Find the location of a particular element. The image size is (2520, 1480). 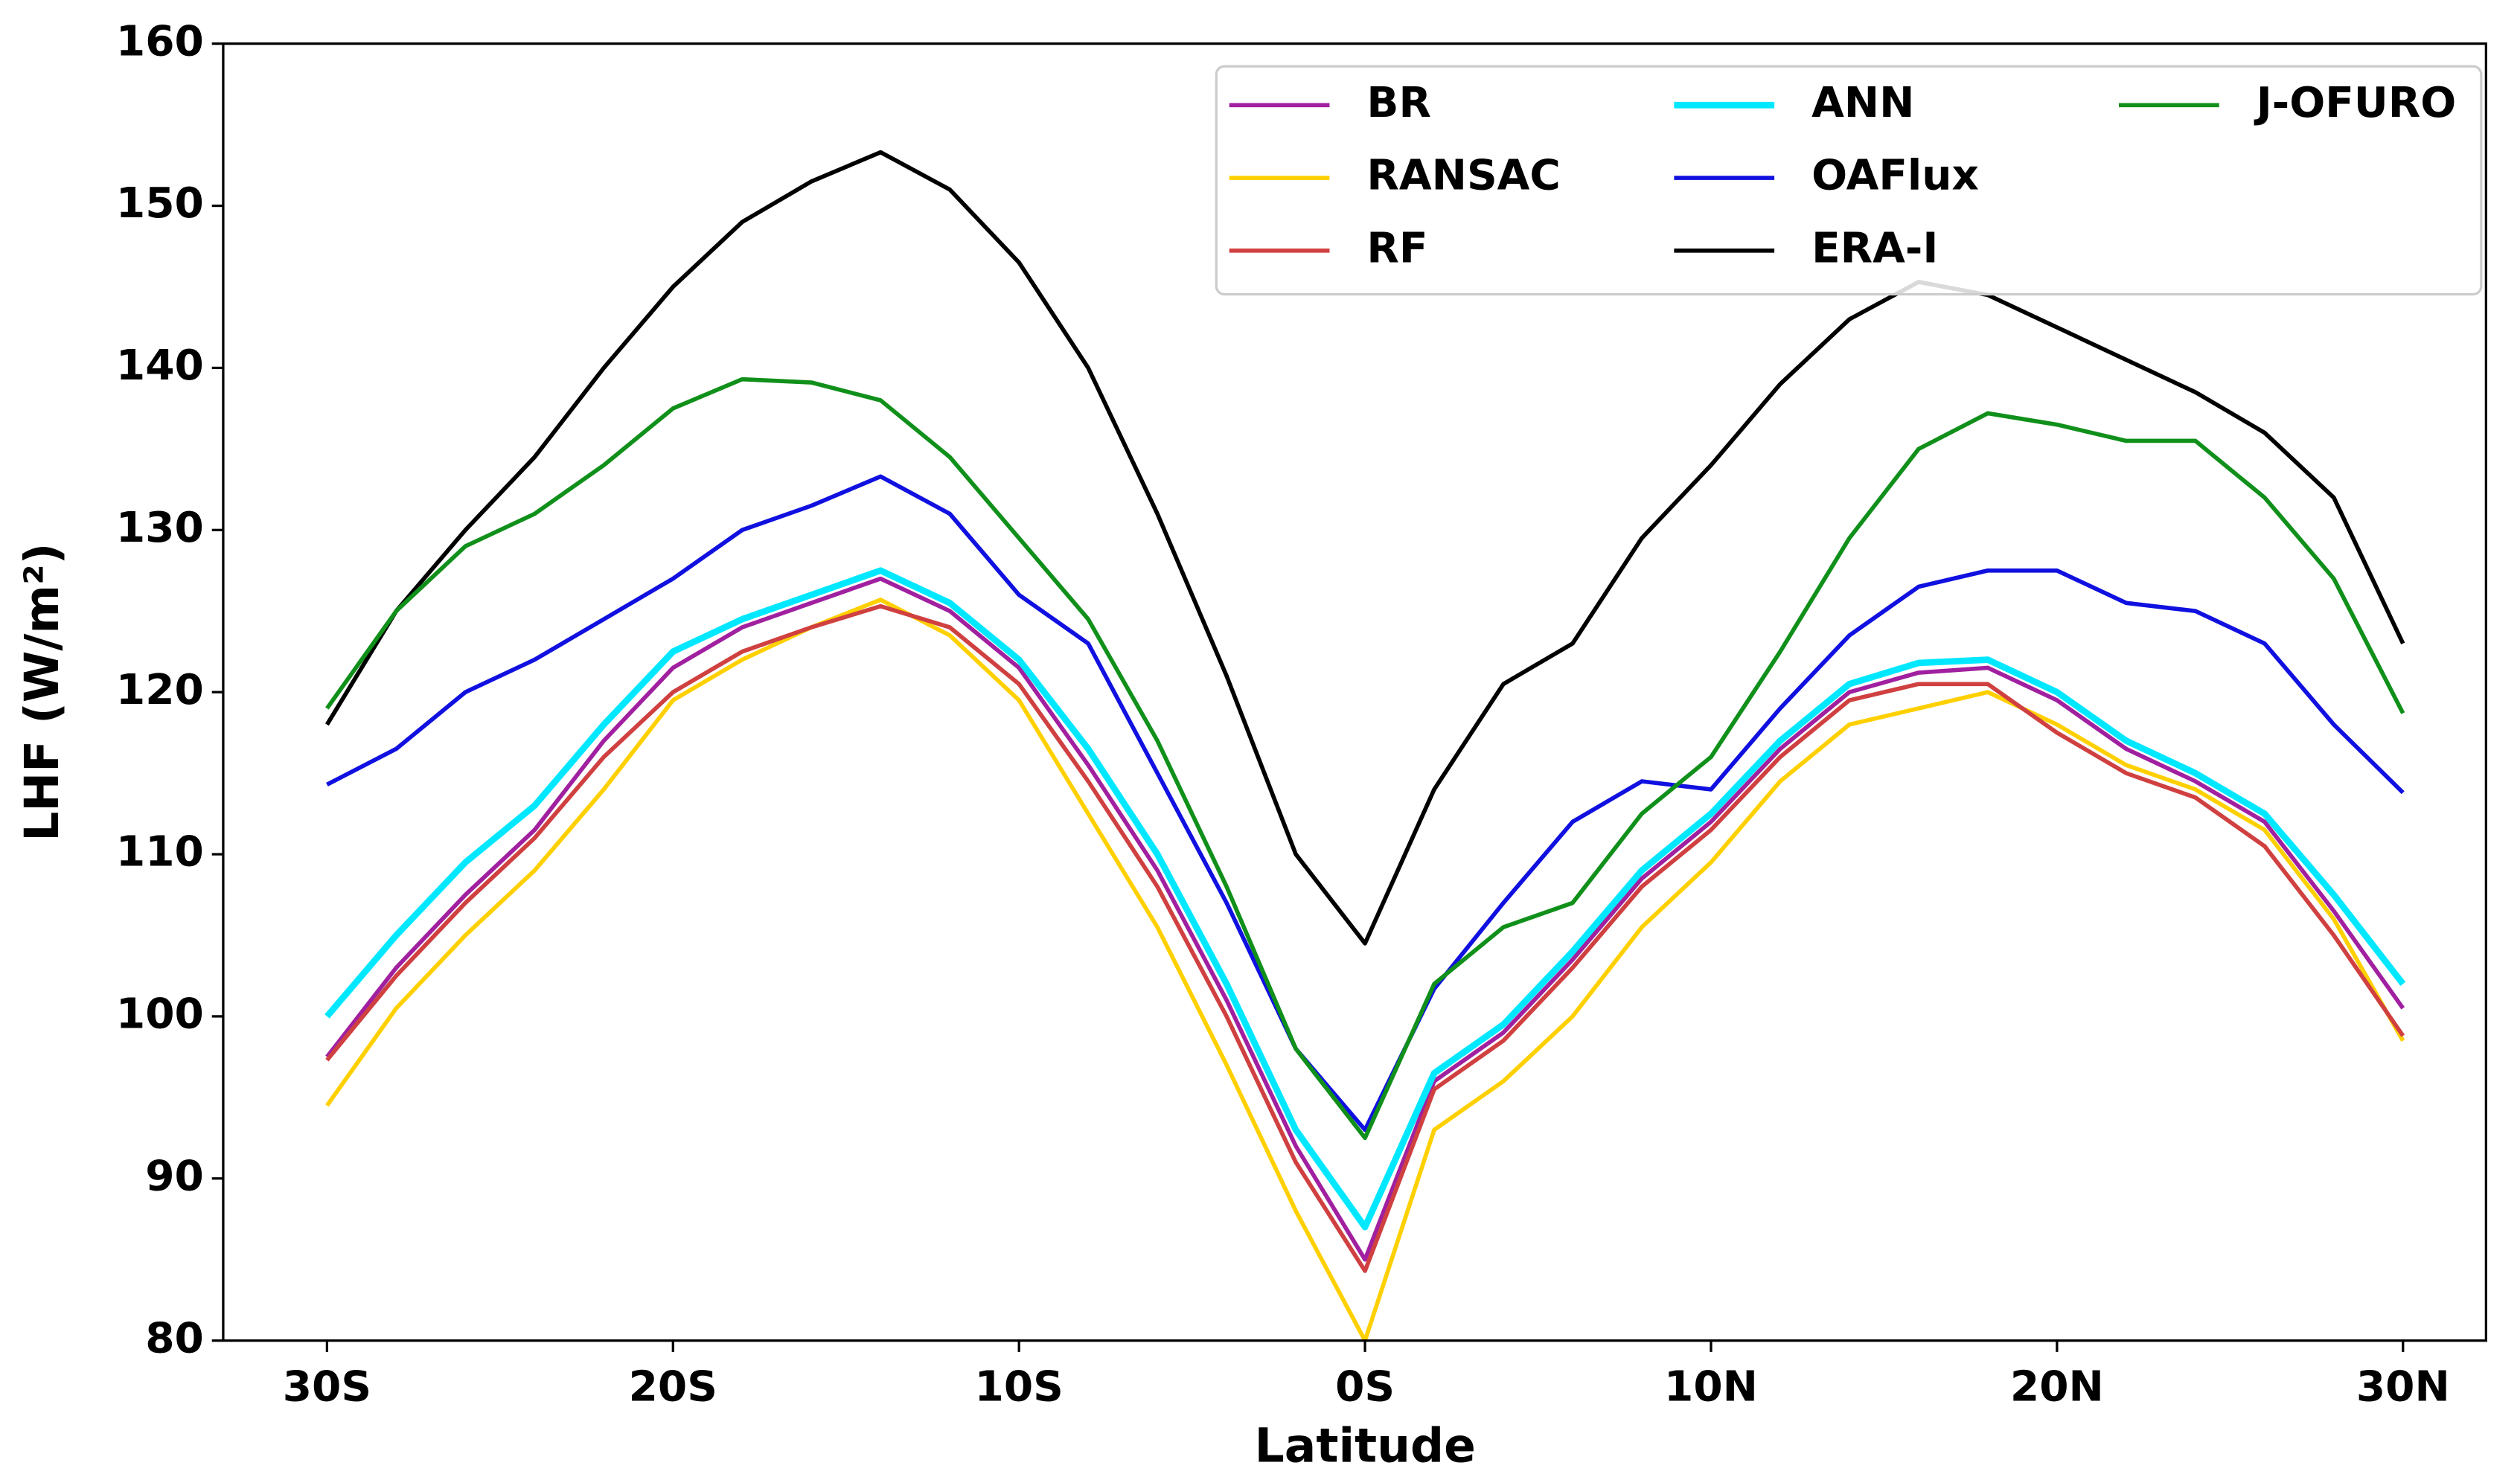

y-tick-label: 110 is located at coordinates (160, 852).